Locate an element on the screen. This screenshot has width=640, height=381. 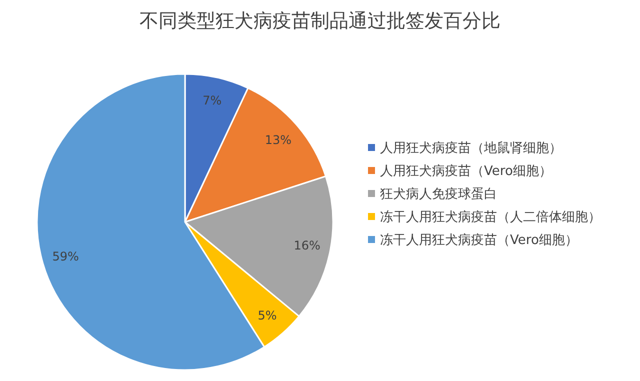
title: 不同类型狂犬病疫苗制品通过批签发百分比 is located at coordinates (320, 21).